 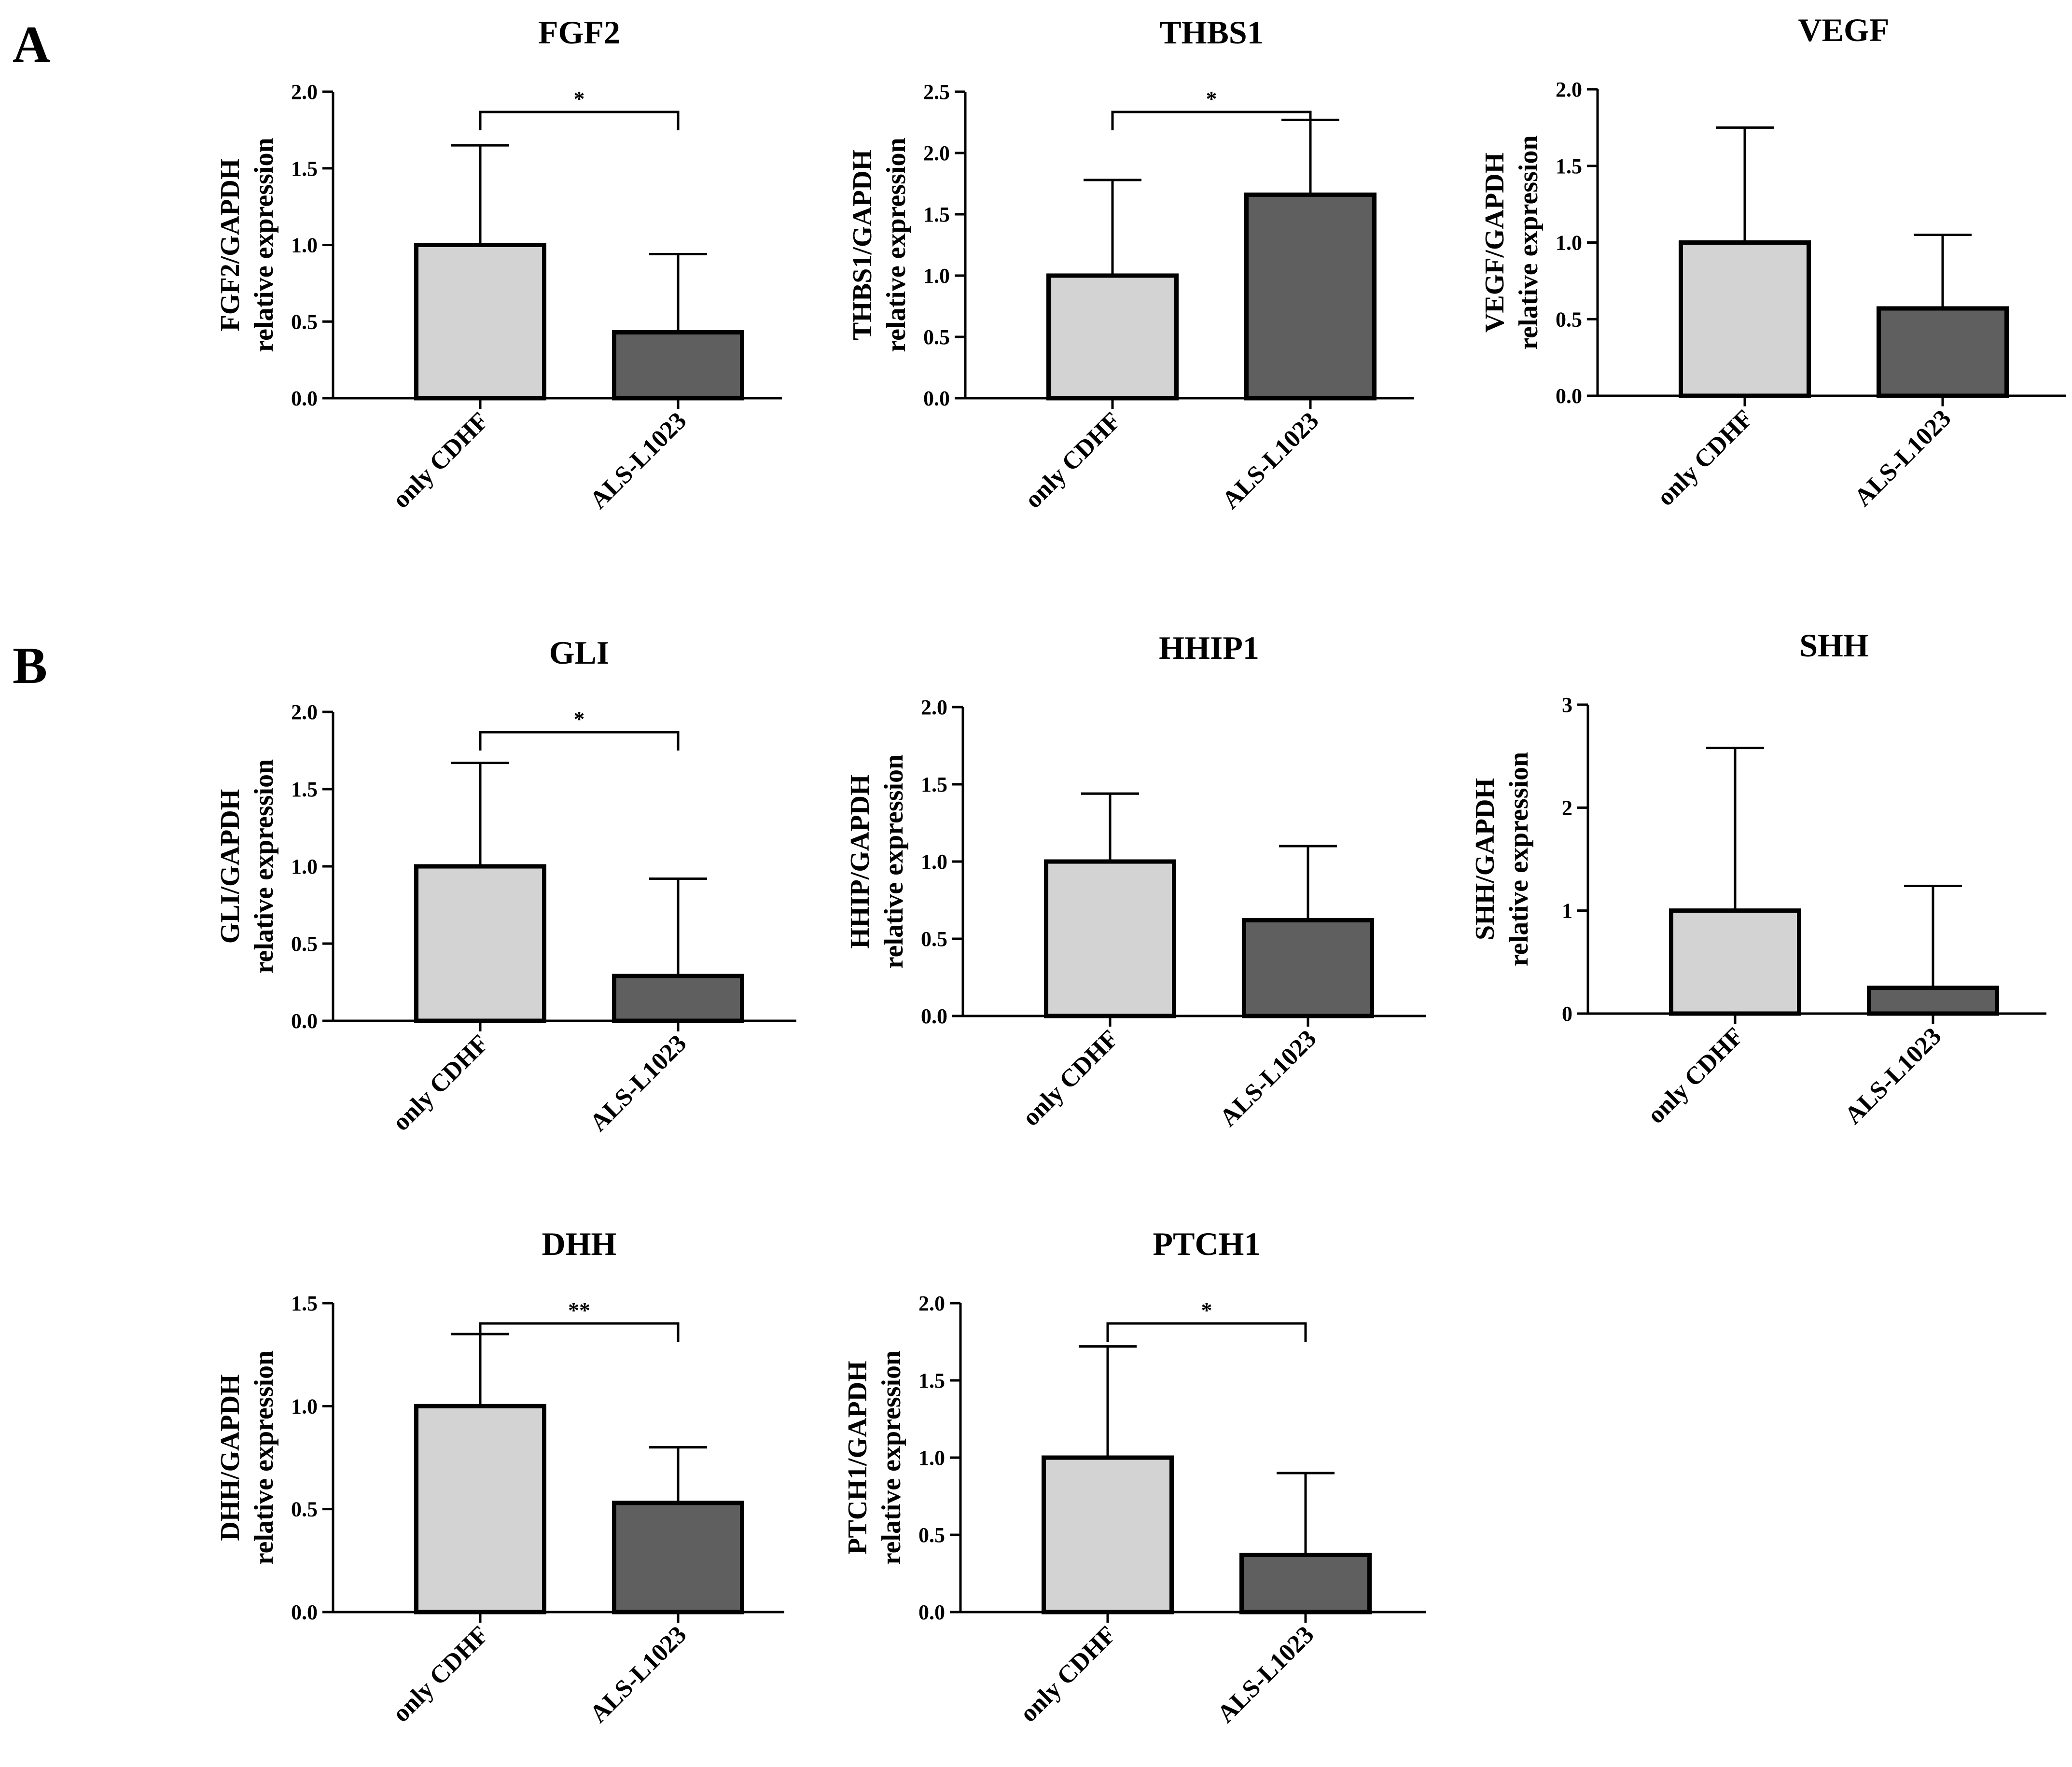 I want to click on category-label-gli-als-l1023: ALS-L1023, so click(x=638, y=1083).